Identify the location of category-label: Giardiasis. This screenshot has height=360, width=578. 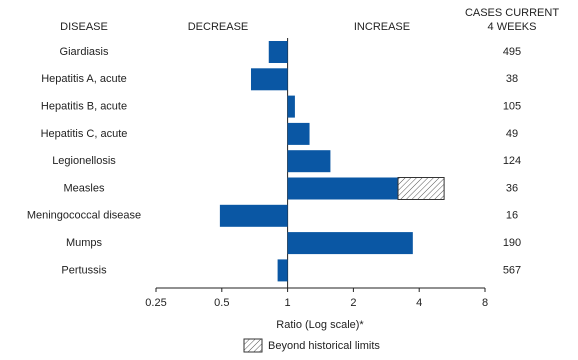
(84, 52).